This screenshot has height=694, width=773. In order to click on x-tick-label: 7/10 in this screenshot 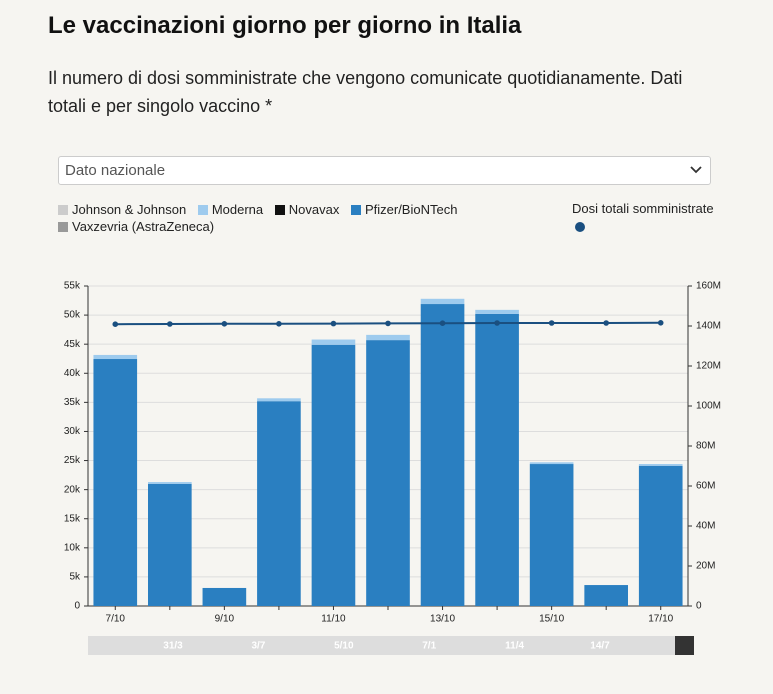, I will do `click(116, 619)`.